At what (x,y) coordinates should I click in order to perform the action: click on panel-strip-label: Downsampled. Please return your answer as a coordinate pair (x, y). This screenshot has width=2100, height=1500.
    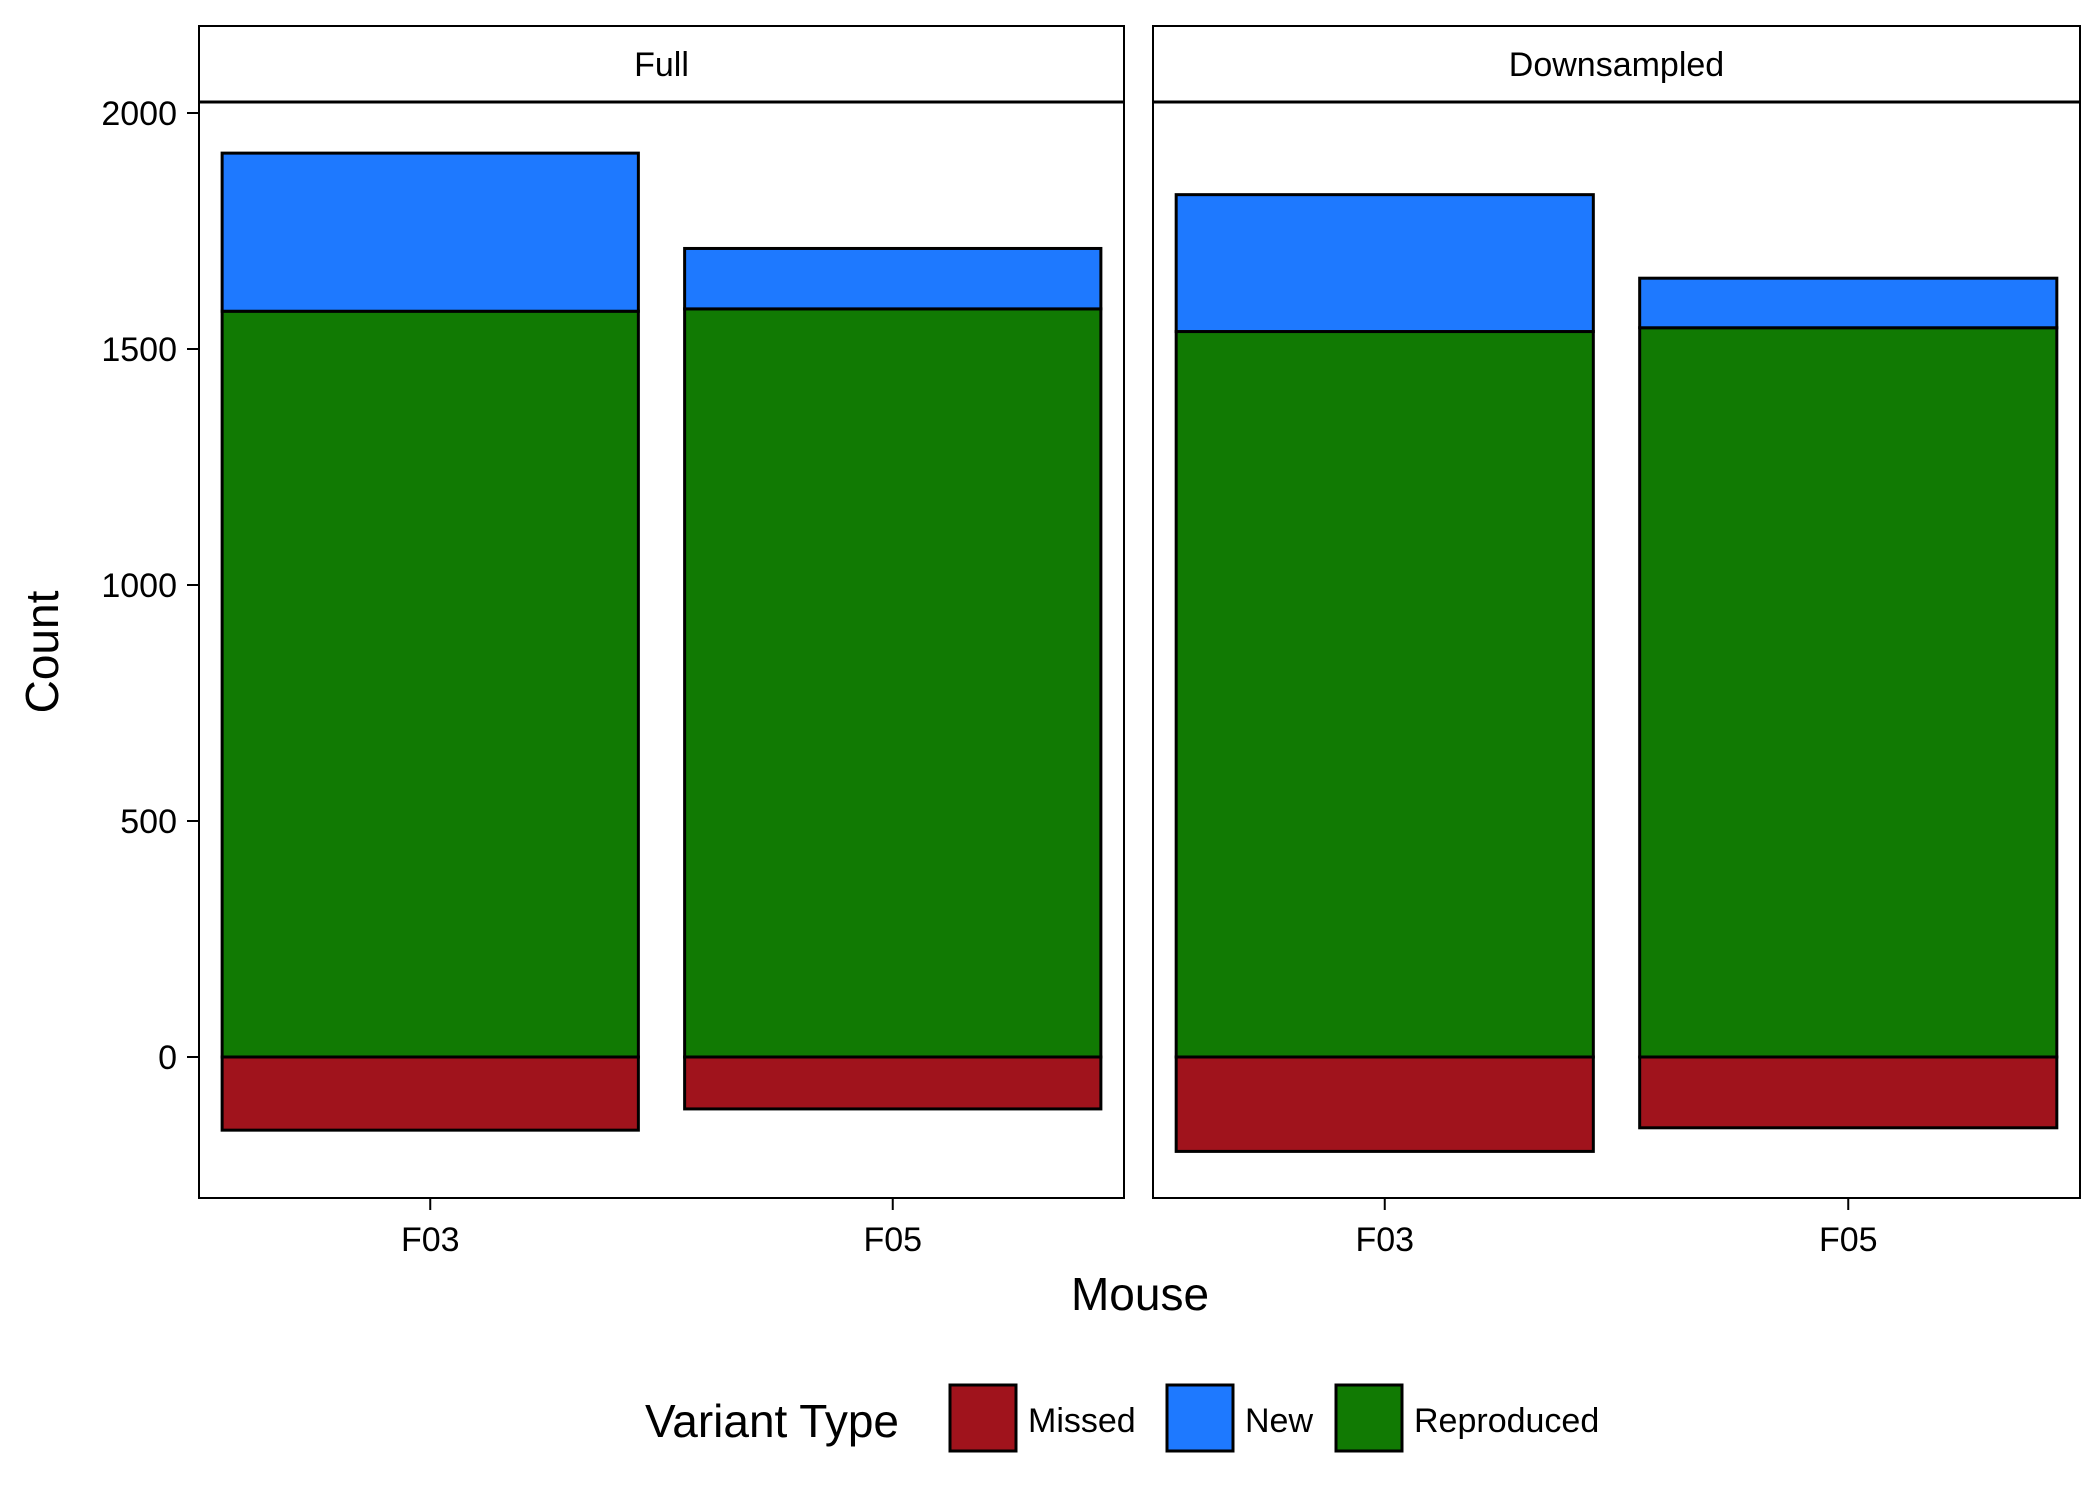
    Looking at the image, I should click on (1616, 65).